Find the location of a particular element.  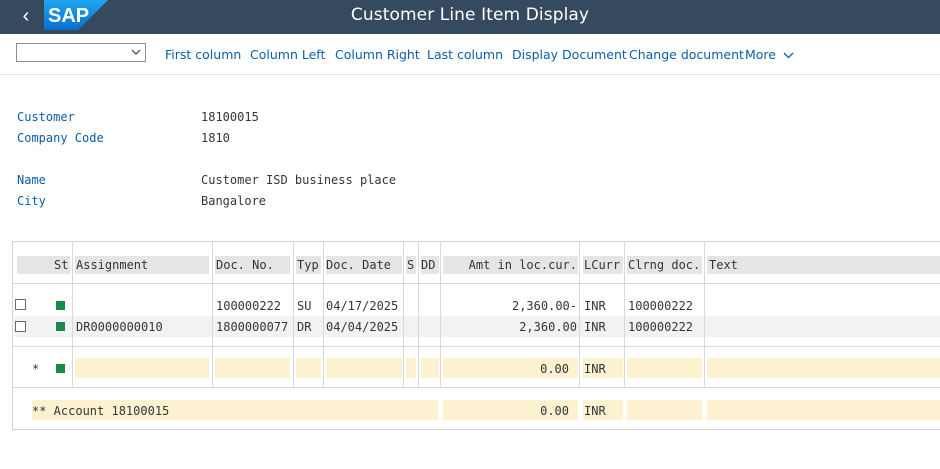

name-label: Name is located at coordinates (31, 180).